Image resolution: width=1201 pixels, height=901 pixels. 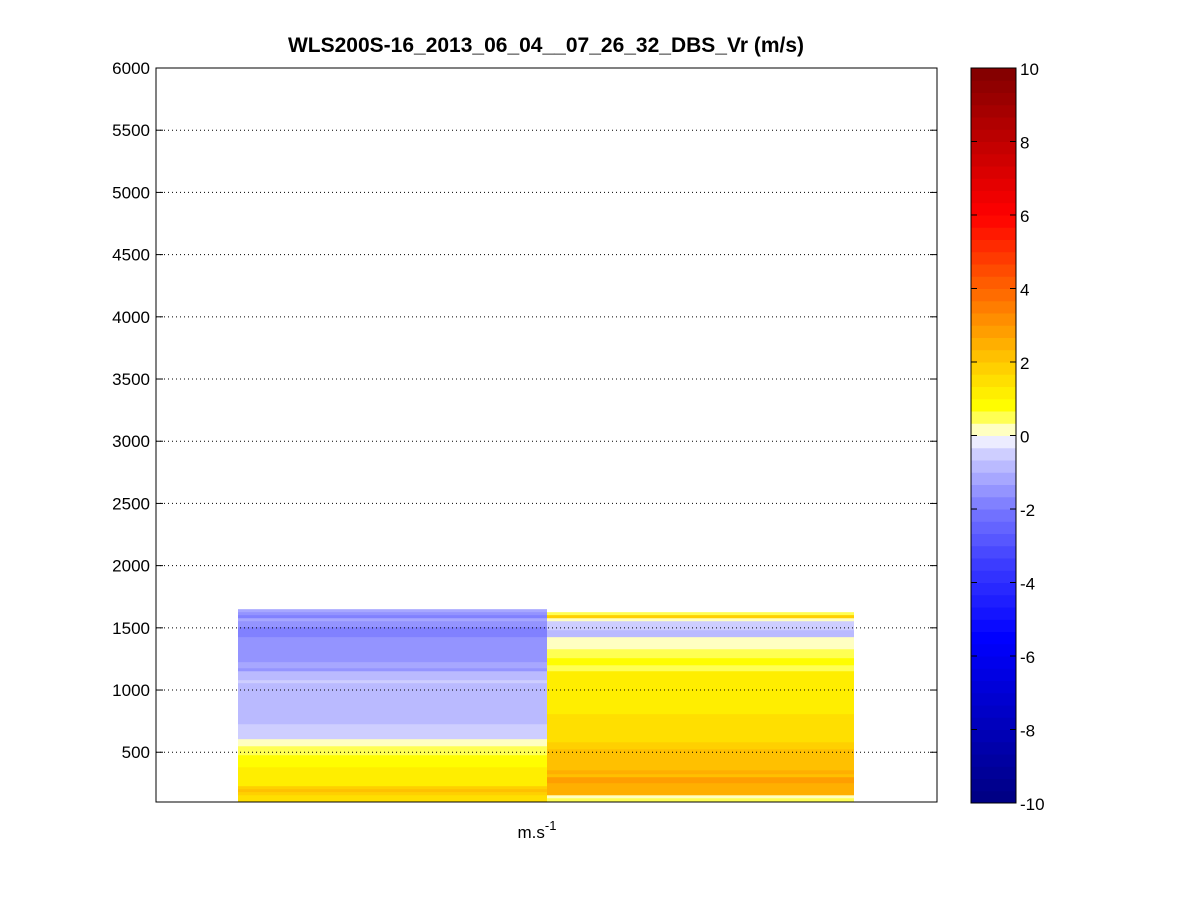 What do you see at coordinates (136, 752) in the screenshot?
I see `y-tick-label: 500` at bounding box center [136, 752].